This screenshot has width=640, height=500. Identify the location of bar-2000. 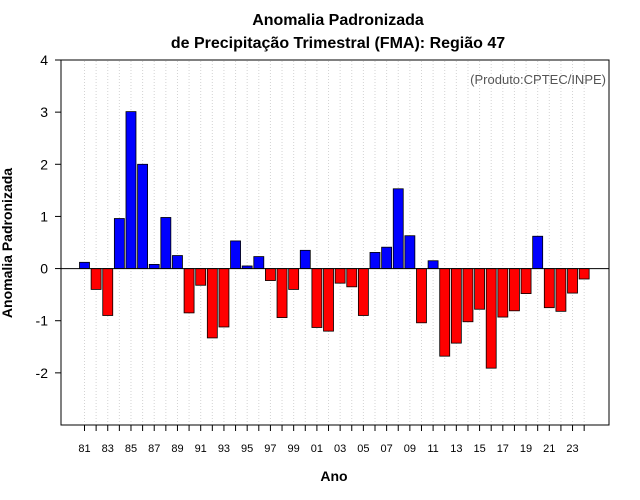
(305, 259).